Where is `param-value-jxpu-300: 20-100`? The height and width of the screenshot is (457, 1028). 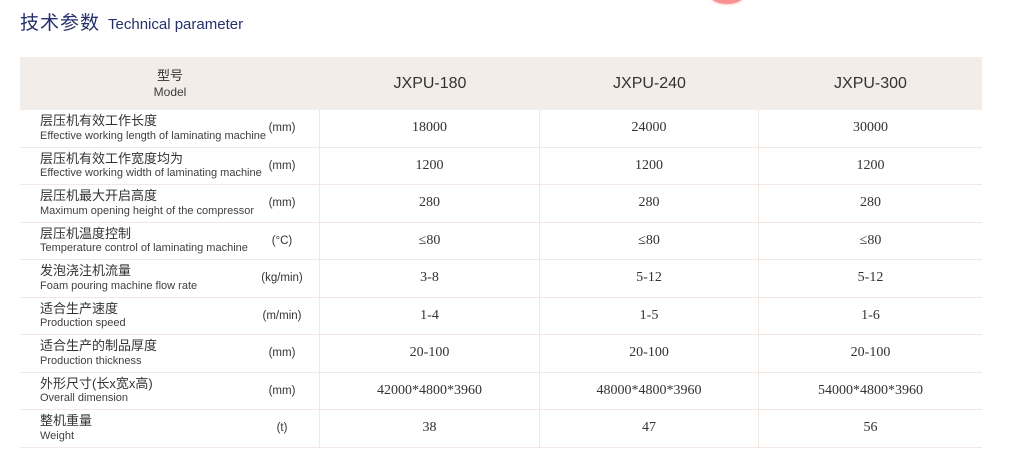 param-value-jxpu-300: 20-100 is located at coordinates (870, 353).